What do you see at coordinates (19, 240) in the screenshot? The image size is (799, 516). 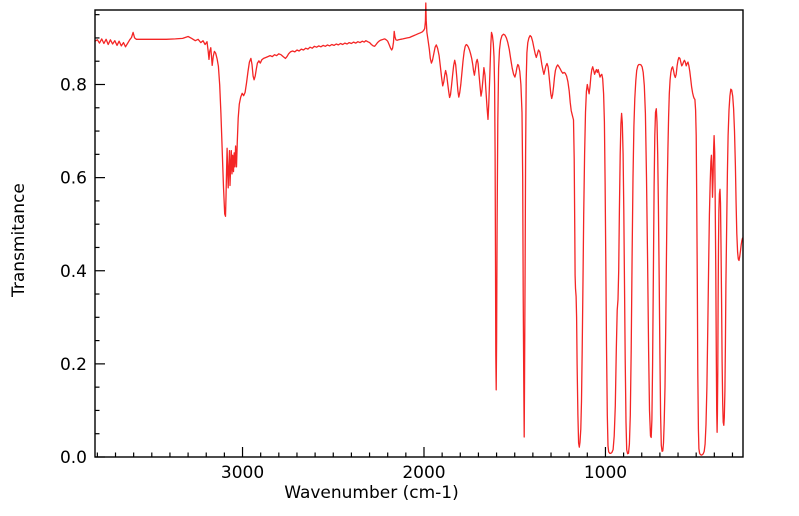 I see `y-axis-title: Transmitance` at bounding box center [19, 240].